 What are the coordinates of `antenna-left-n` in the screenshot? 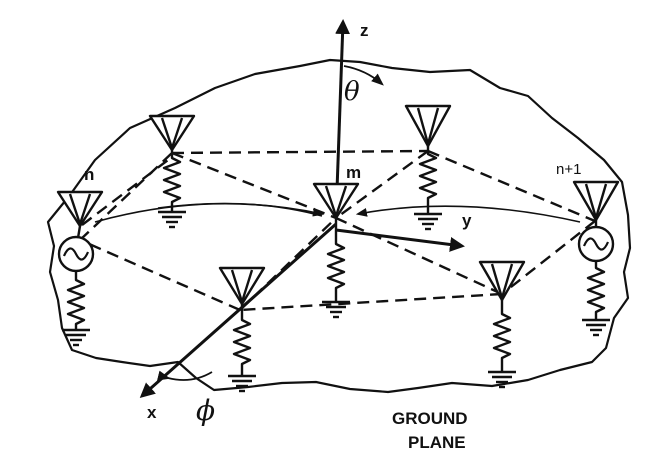 It's located at (80, 209).